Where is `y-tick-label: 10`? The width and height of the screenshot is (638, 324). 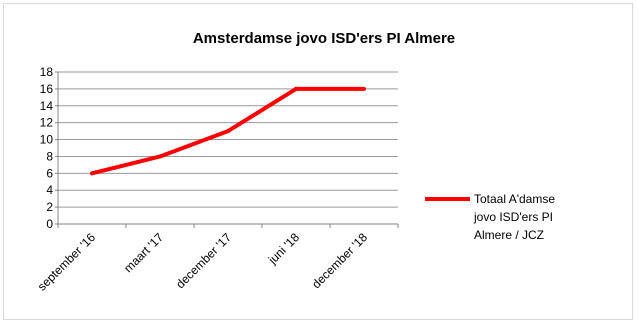
y-tick-label: 10 is located at coordinates (47, 140).